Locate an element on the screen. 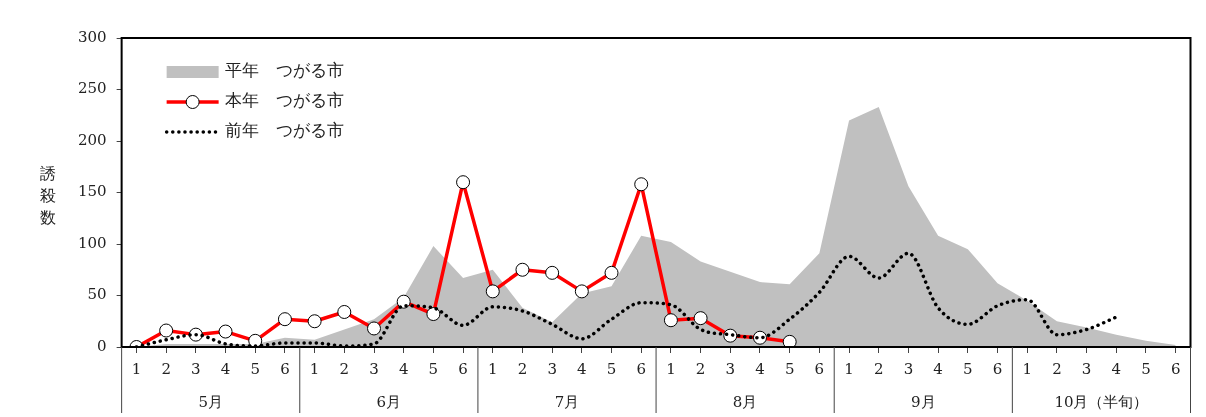 This screenshot has height=417, width=1206. y-tick-label: 150 is located at coordinates (92, 191).